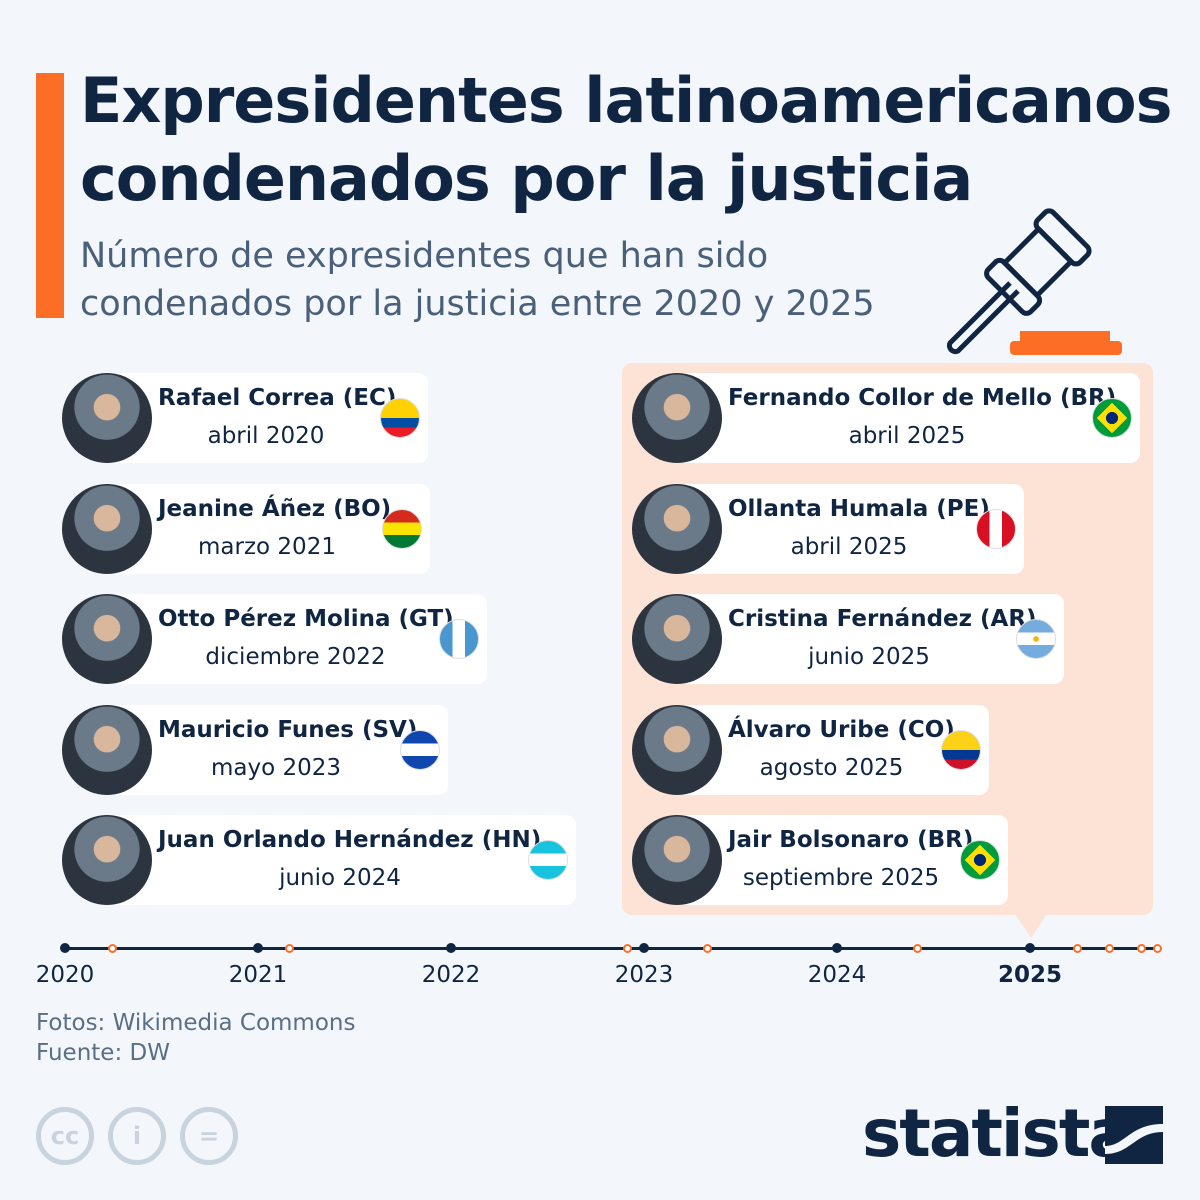  What do you see at coordinates (997, 1133) in the screenshot?
I see `statista-logo: statista` at bounding box center [997, 1133].